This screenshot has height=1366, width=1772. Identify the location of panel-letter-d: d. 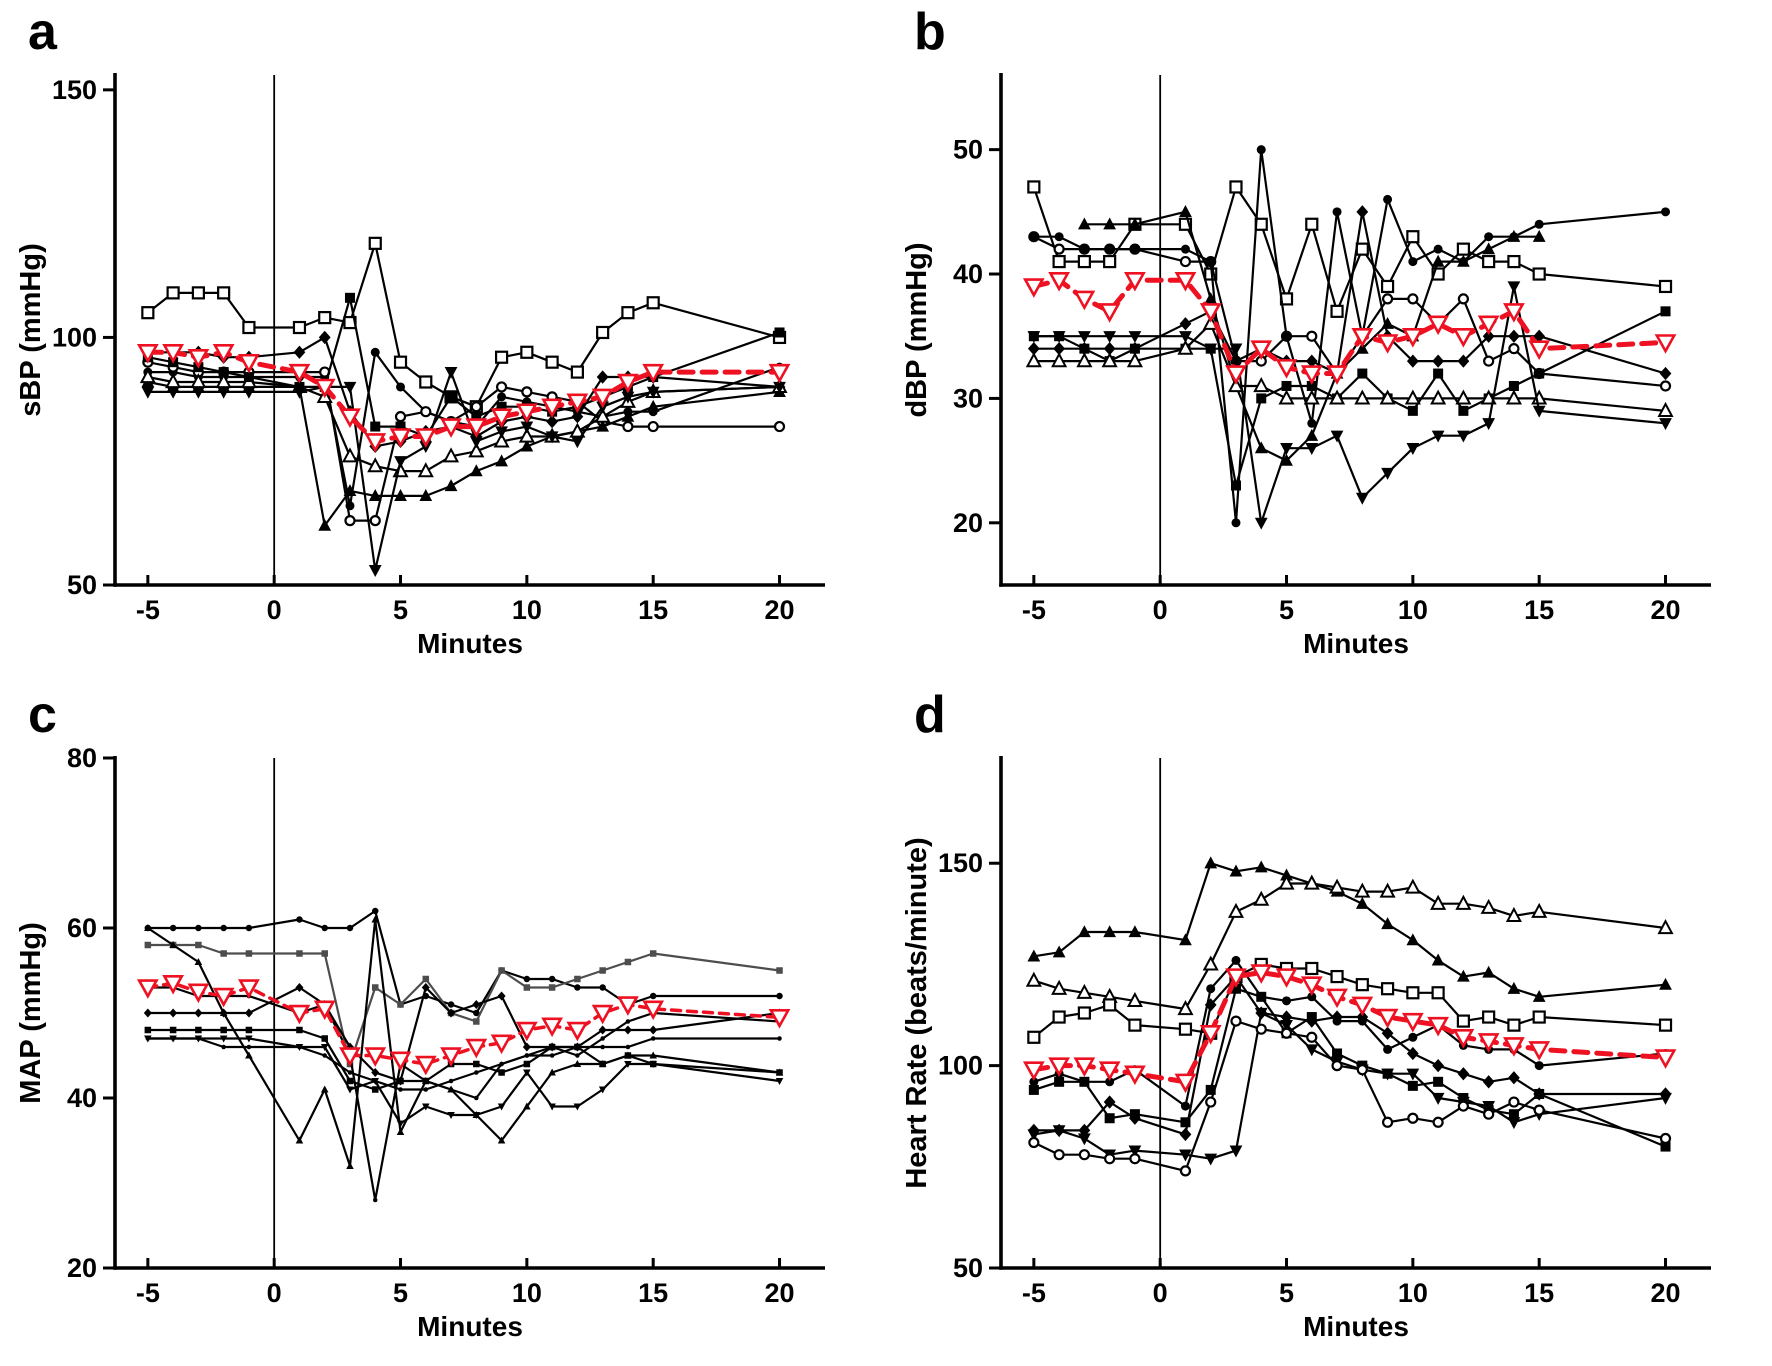
(930, 715).